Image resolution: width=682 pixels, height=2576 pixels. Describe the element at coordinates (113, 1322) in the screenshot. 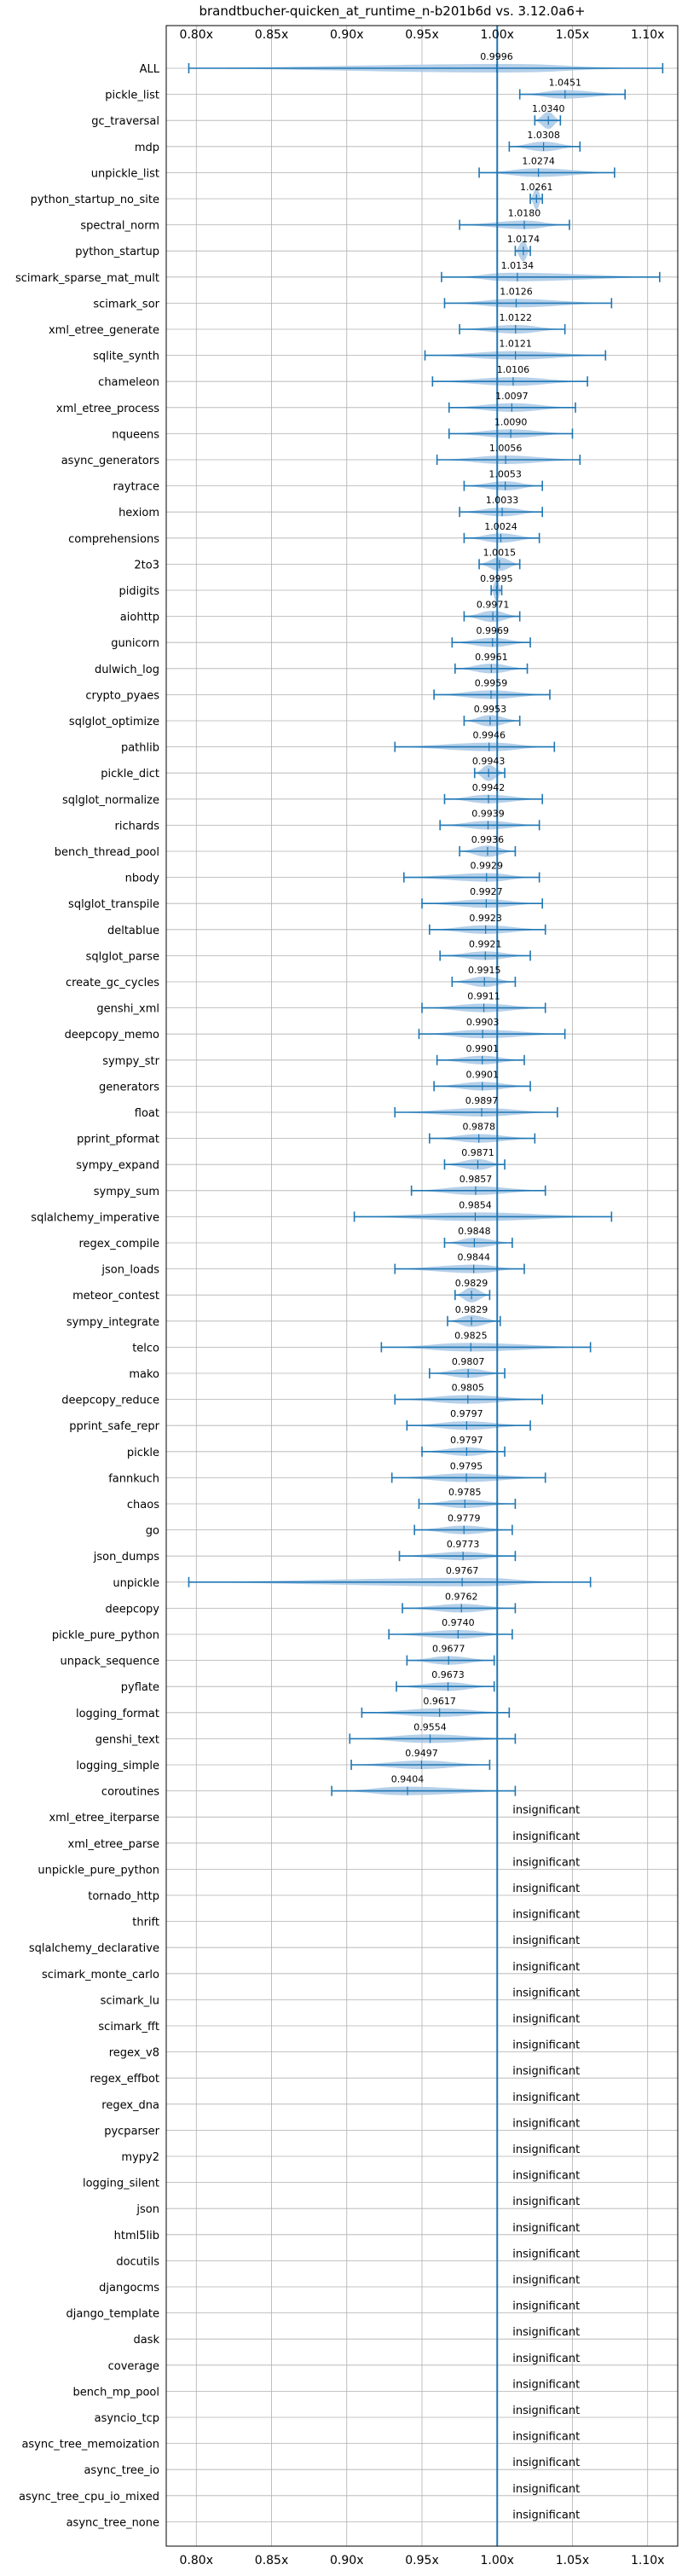

I see `benchmark-label: sympy_integrate` at that location.